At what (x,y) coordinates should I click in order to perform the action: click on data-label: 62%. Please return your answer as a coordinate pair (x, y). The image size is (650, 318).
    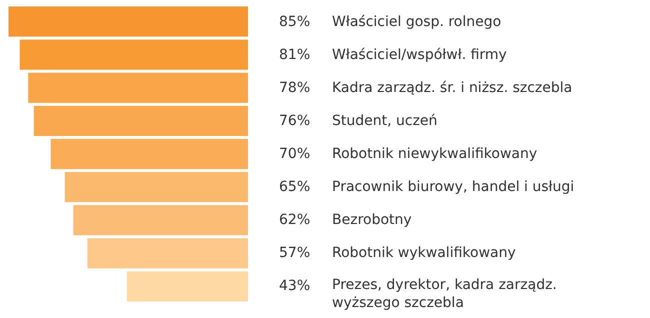
    Looking at the image, I should click on (294, 220).